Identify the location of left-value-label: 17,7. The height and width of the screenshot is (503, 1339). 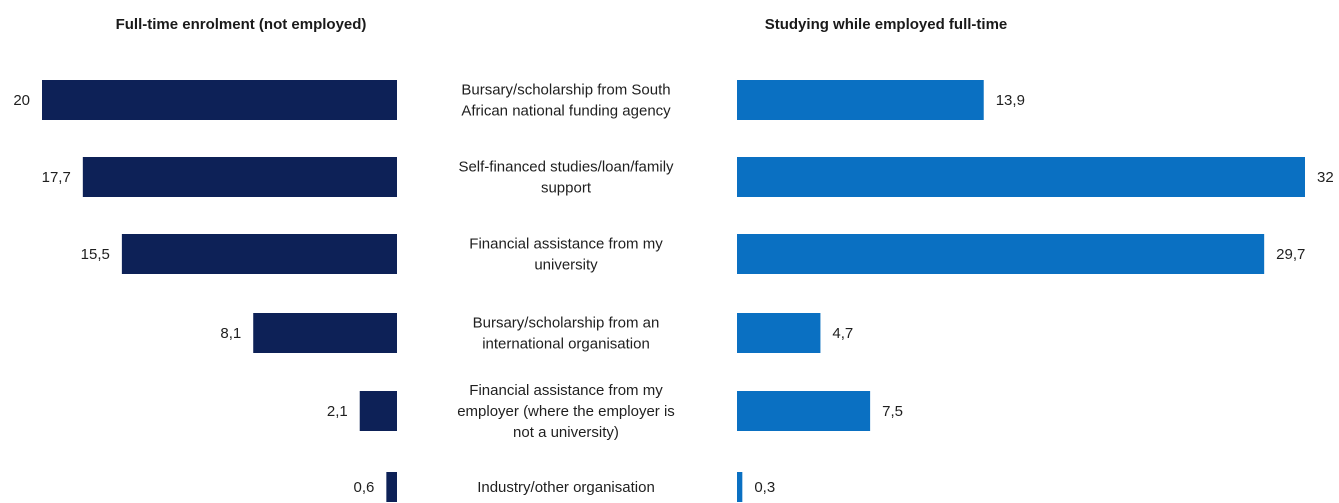
(56, 177).